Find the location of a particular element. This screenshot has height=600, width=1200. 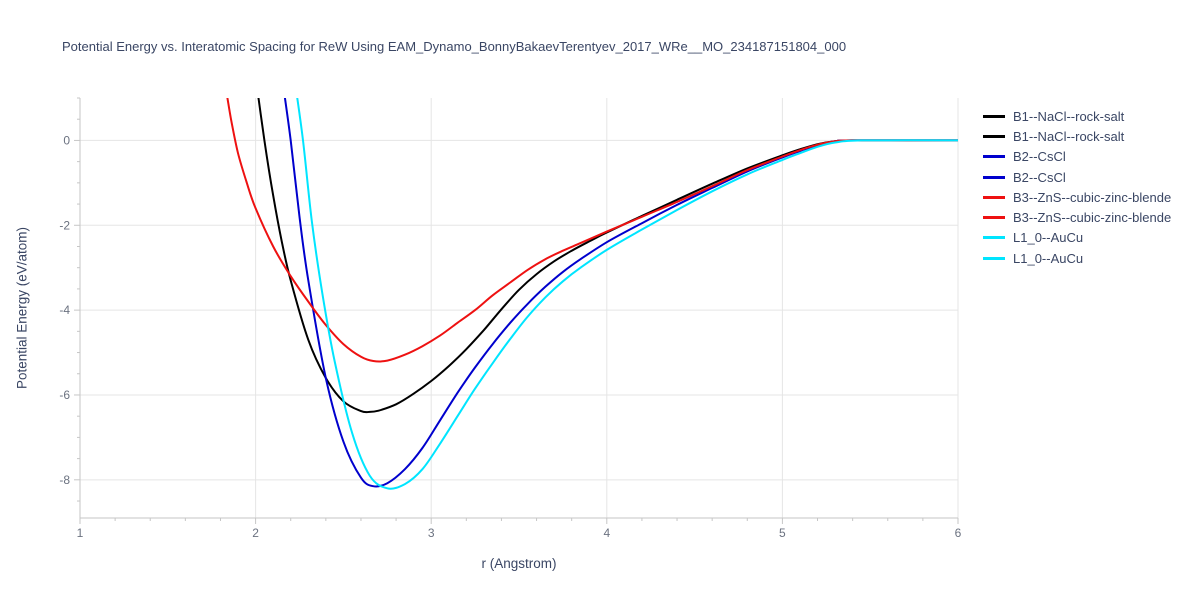

y-tick-label: -6 is located at coordinates (64, 395).